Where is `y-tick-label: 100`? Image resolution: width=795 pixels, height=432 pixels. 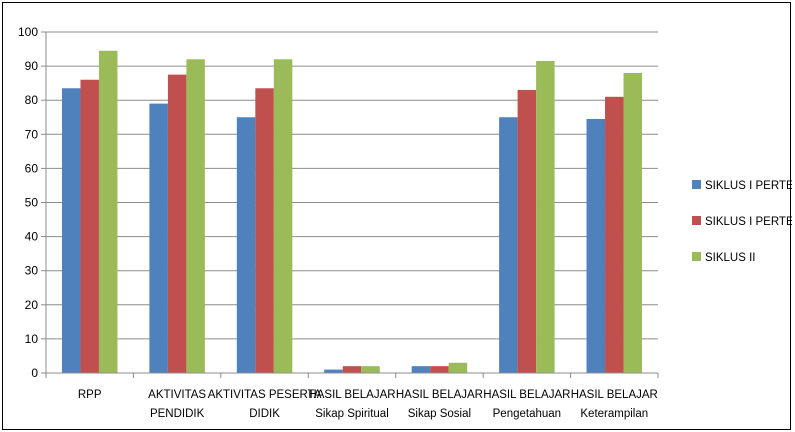
y-tick-label: 100 is located at coordinates (28, 32).